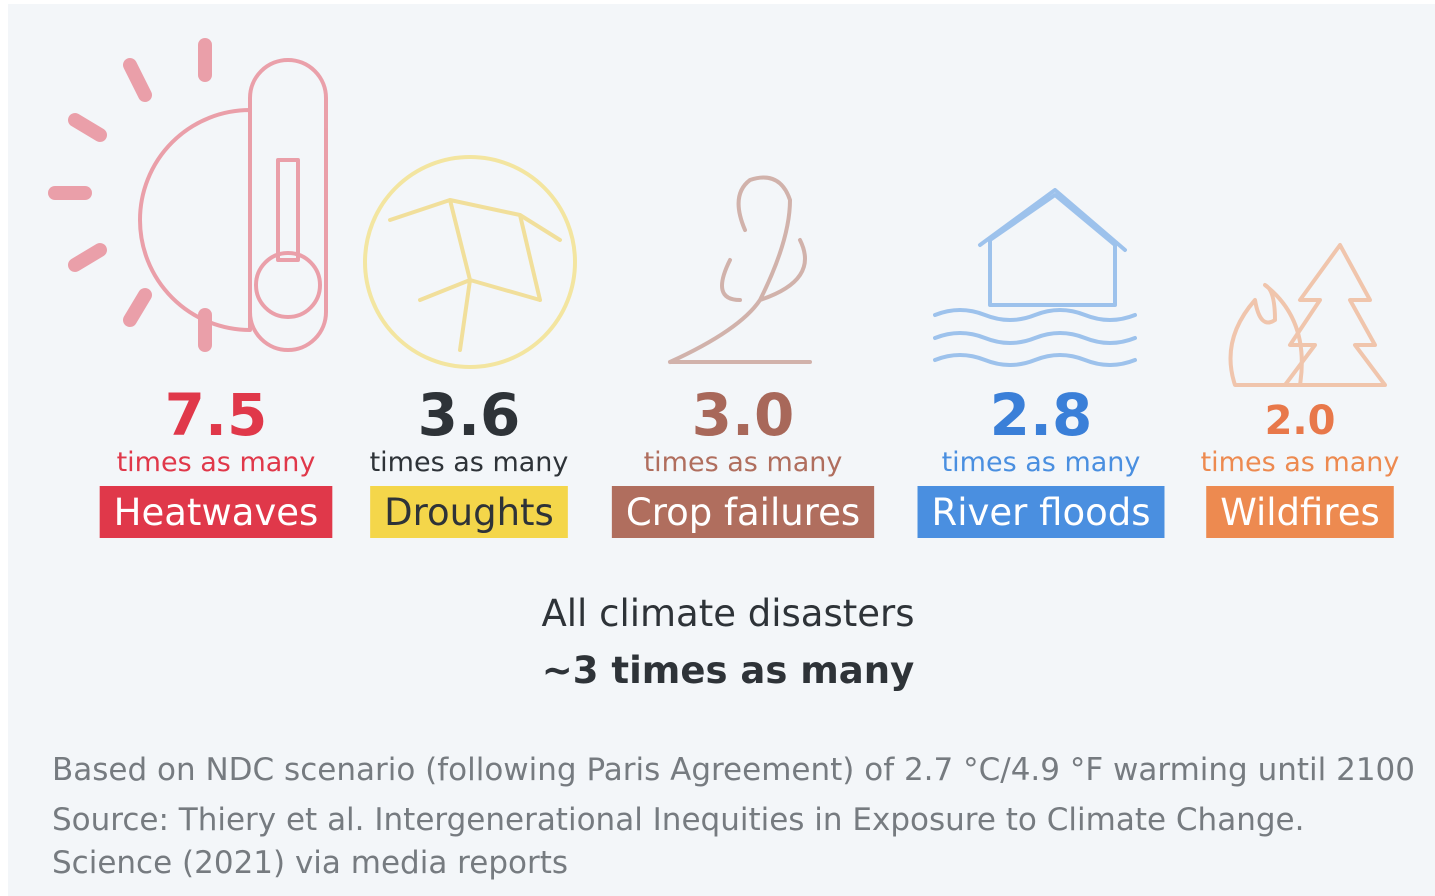 The height and width of the screenshot is (896, 1435). What do you see at coordinates (188, 195) in the screenshot?
I see `heatwave-icon` at bounding box center [188, 195].